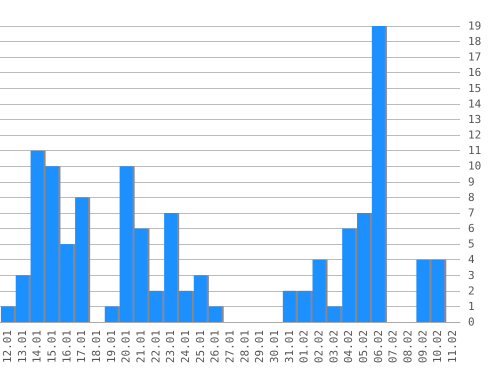 This screenshot has height=370, width=498. What do you see at coordinates (475, 26) in the screenshot?
I see `y-tick-label: 19` at bounding box center [475, 26].